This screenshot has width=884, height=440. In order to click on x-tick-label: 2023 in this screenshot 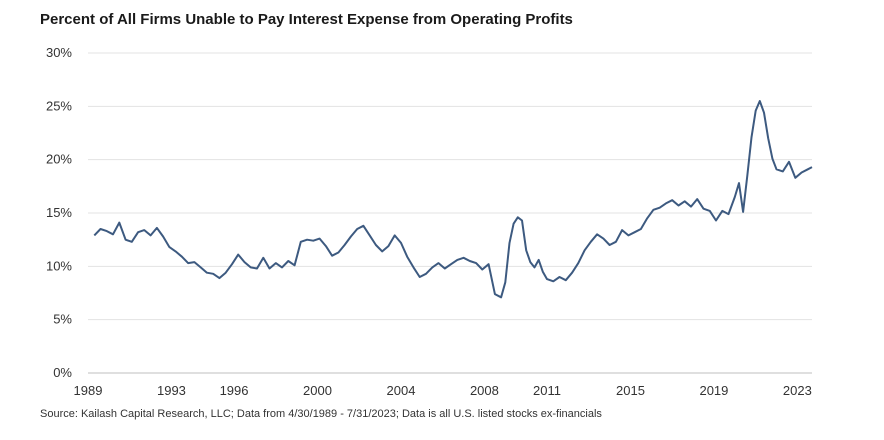, I will do `click(797, 390)`.